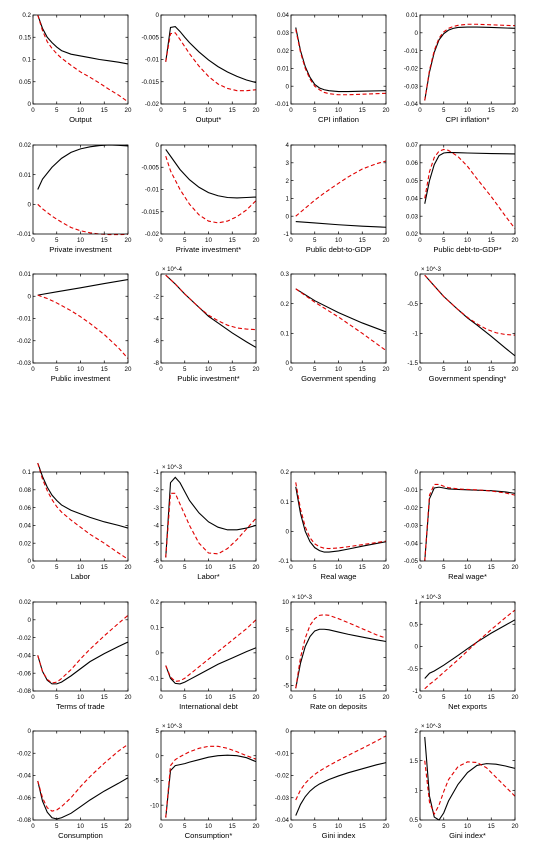 This screenshot has width=533, height=858. What do you see at coordinates (81, 576) in the screenshot?
I see `x-axis-label: Labor` at bounding box center [81, 576].